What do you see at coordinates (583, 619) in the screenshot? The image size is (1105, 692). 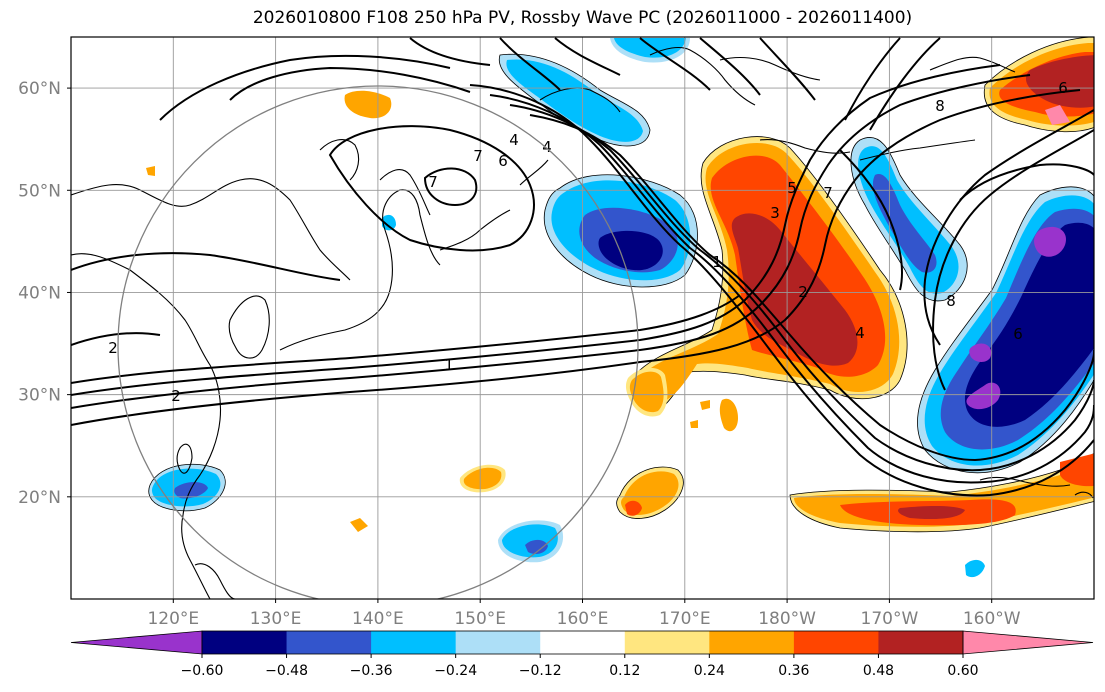 I see `x-tick-label: 160°E` at bounding box center [583, 619].